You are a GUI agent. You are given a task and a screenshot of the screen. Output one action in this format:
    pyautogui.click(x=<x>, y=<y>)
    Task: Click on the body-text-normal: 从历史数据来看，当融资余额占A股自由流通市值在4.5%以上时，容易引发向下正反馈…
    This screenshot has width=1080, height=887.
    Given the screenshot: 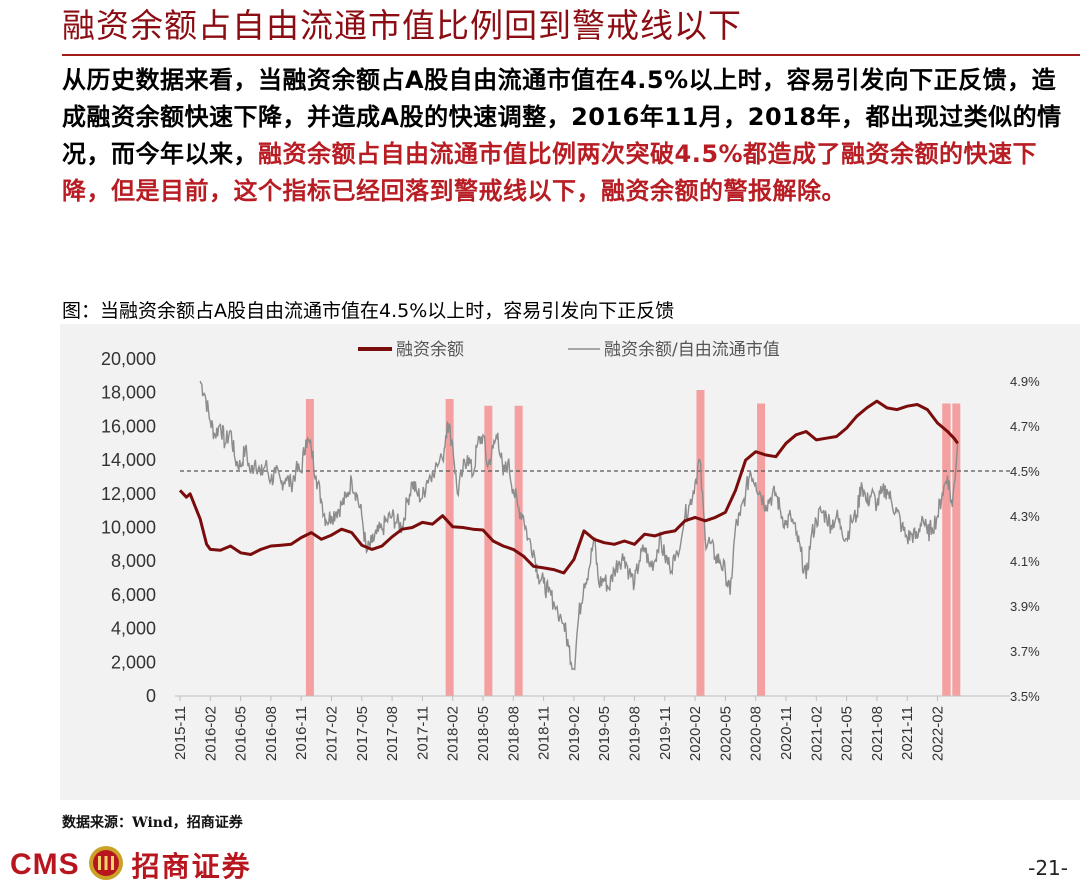 What is the action you would take?
    pyautogui.click(x=562, y=117)
    